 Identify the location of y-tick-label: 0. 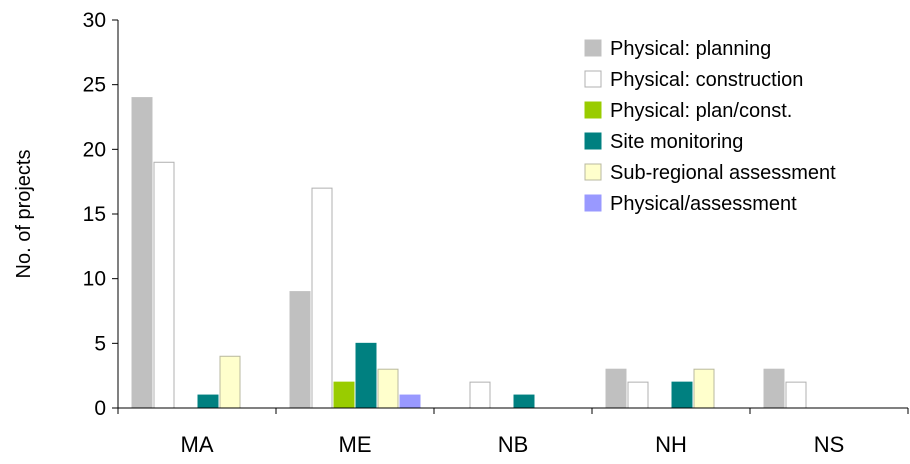
(100, 408).